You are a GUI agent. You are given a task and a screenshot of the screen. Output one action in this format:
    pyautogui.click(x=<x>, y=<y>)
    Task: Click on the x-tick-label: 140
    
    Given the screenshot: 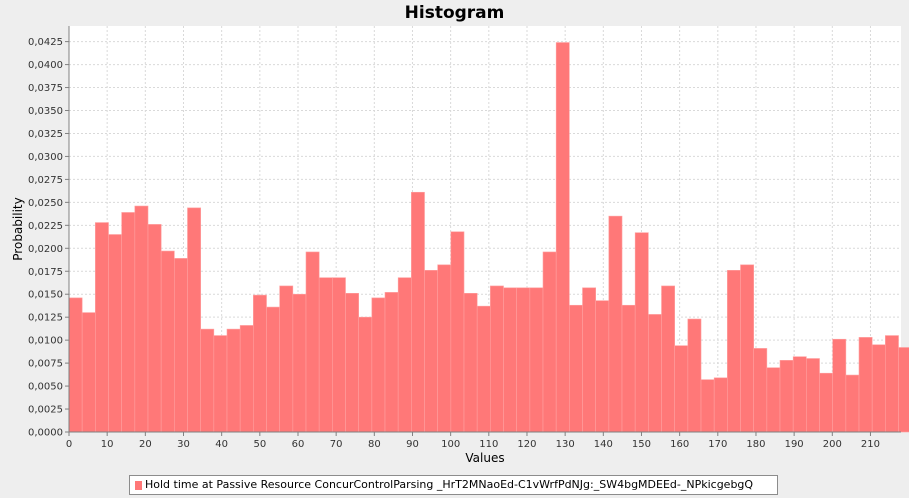 What is the action you would take?
    pyautogui.click(x=603, y=444)
    